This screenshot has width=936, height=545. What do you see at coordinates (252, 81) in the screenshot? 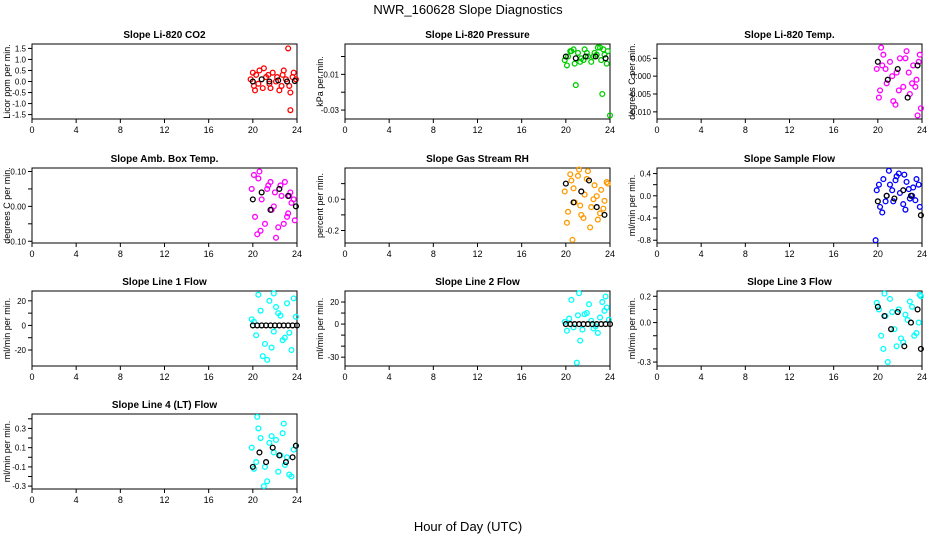
I see `panel-slope-li-820-co2-reference-point` at bounding box center [252, 81].